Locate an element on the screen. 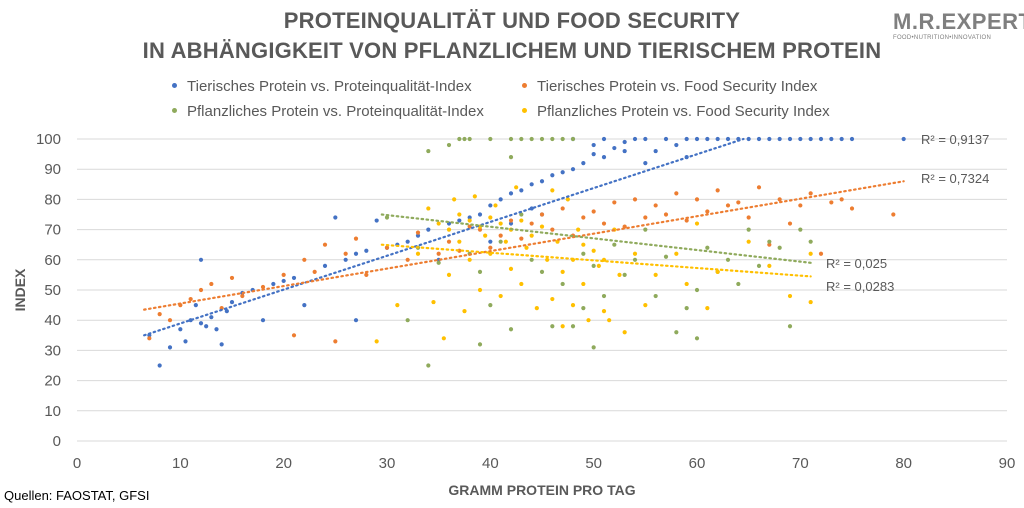 This screenshot has width=1024, height=508. x-tick-label: 10 is located at coordinates (180, 463).